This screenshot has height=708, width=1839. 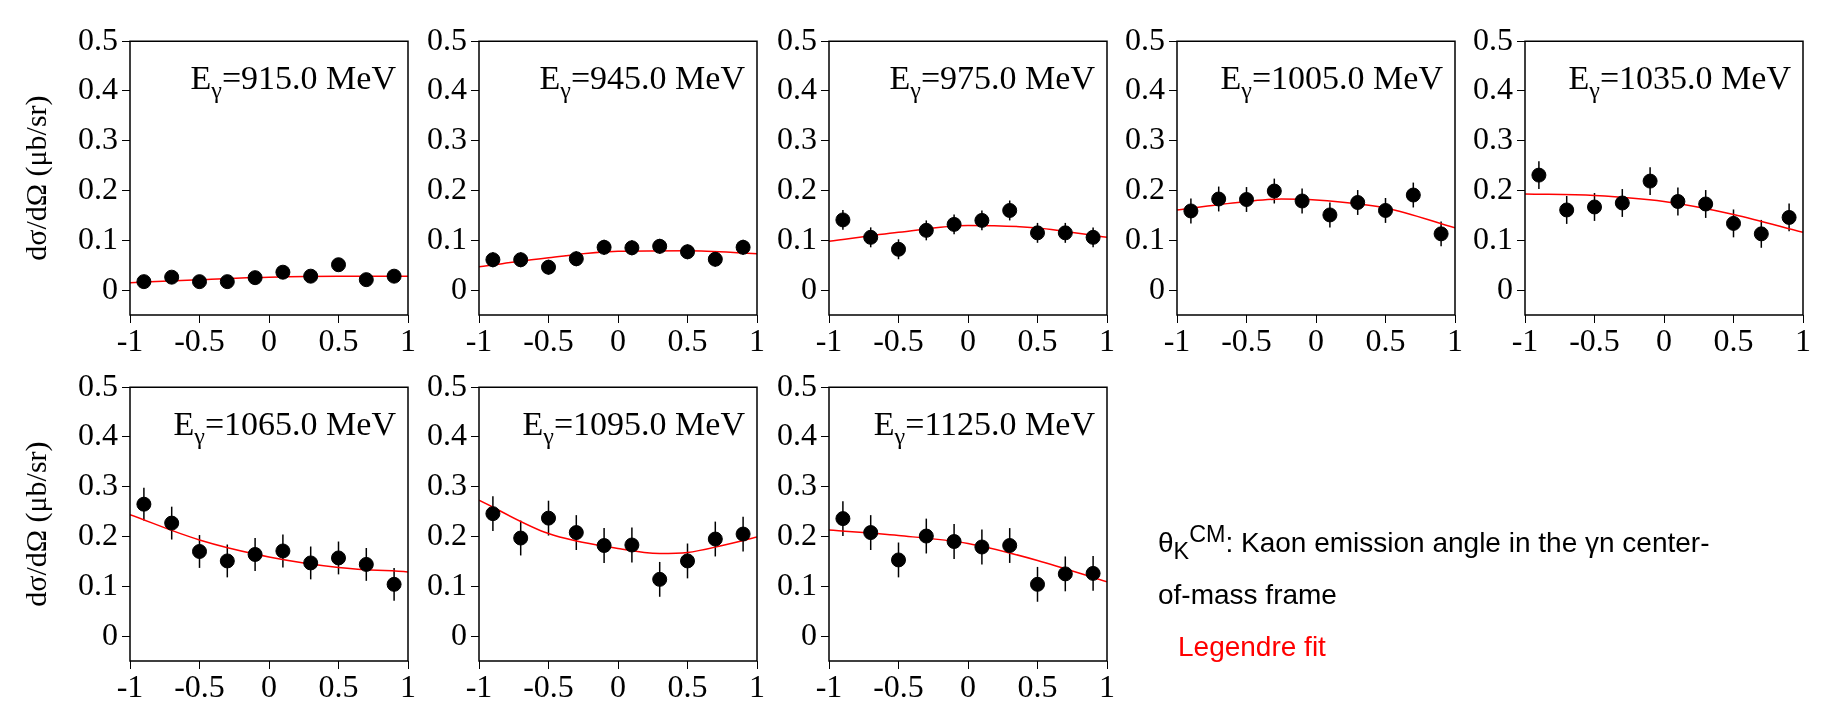 I want to click on text: Legendre fit, so click(x=1252, y=646).